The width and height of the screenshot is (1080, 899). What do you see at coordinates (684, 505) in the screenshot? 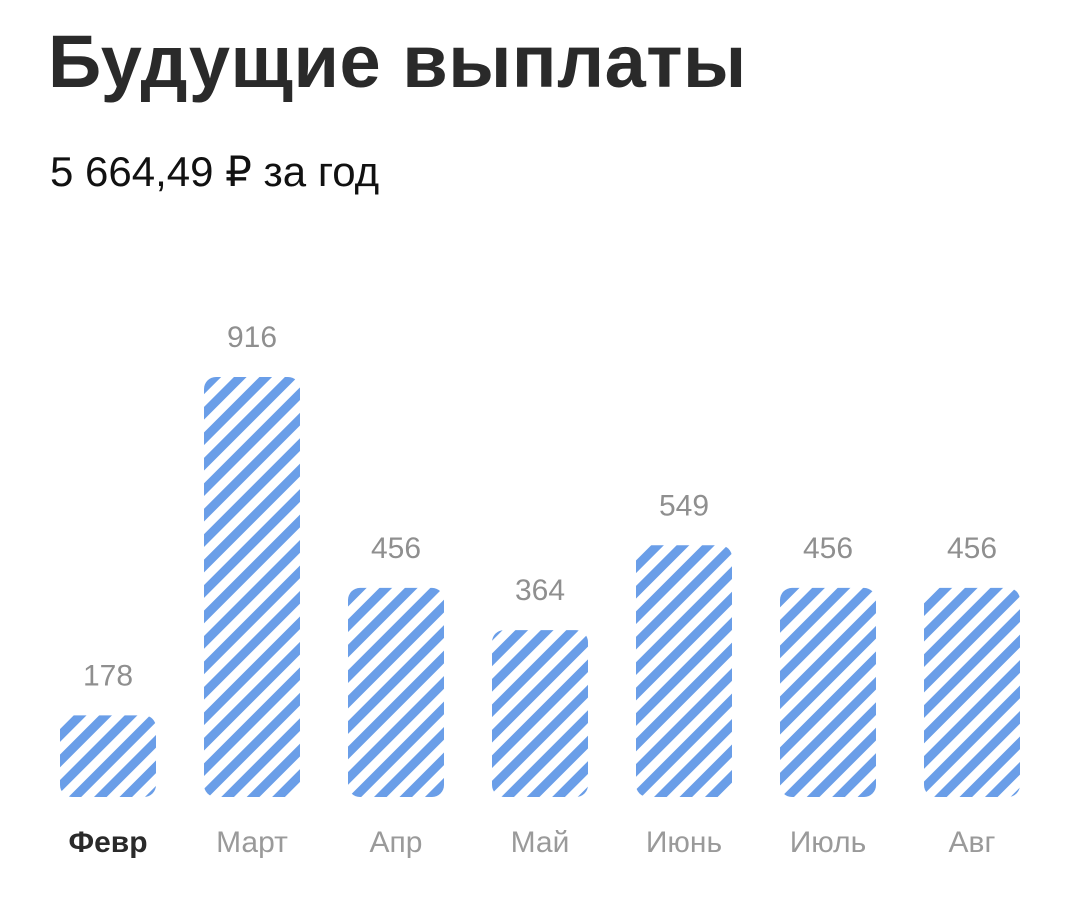
I see `bar-value-label: 549` at bounding box center [684, 505].